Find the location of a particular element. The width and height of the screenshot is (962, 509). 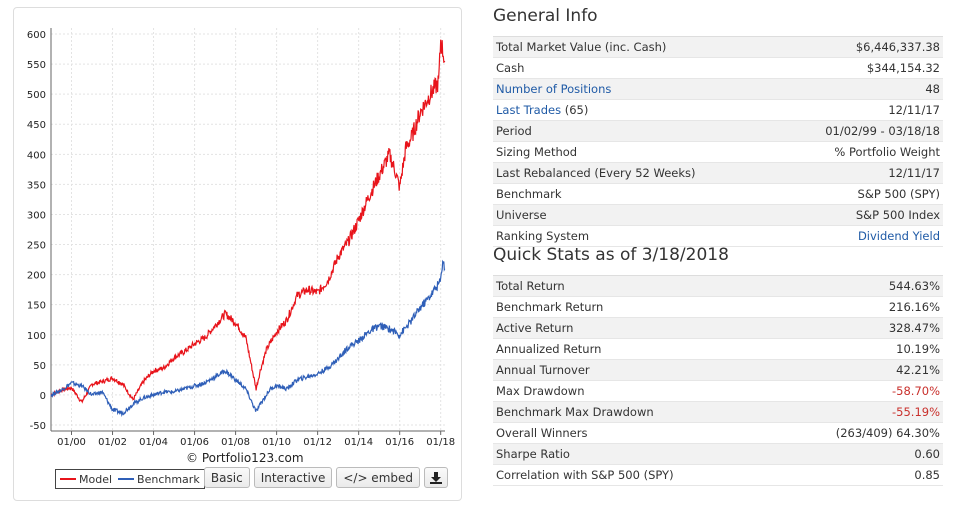

legend-item-model: Model is located at coordinates (86, 479).